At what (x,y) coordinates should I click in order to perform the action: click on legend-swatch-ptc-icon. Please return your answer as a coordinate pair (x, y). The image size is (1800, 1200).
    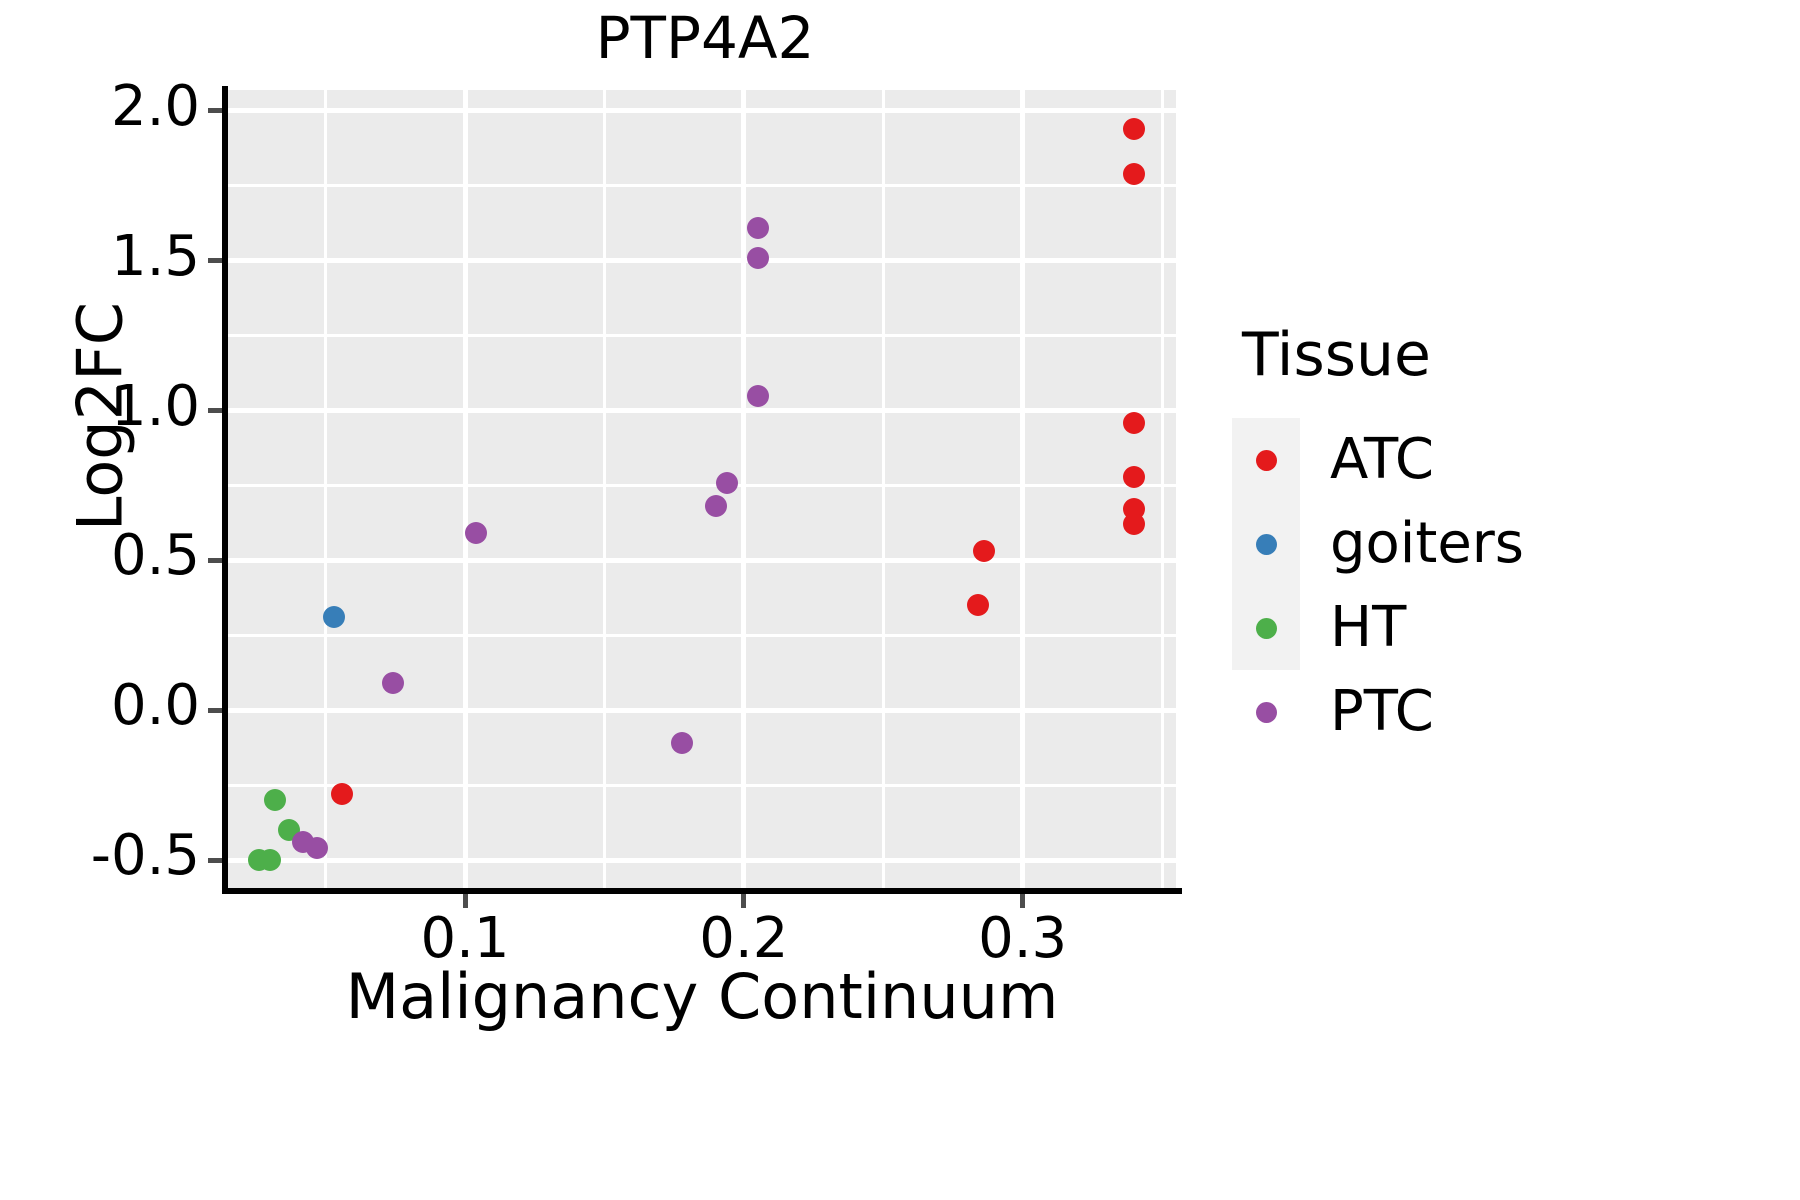
    Looking at the image, I should click on (1266, 712).